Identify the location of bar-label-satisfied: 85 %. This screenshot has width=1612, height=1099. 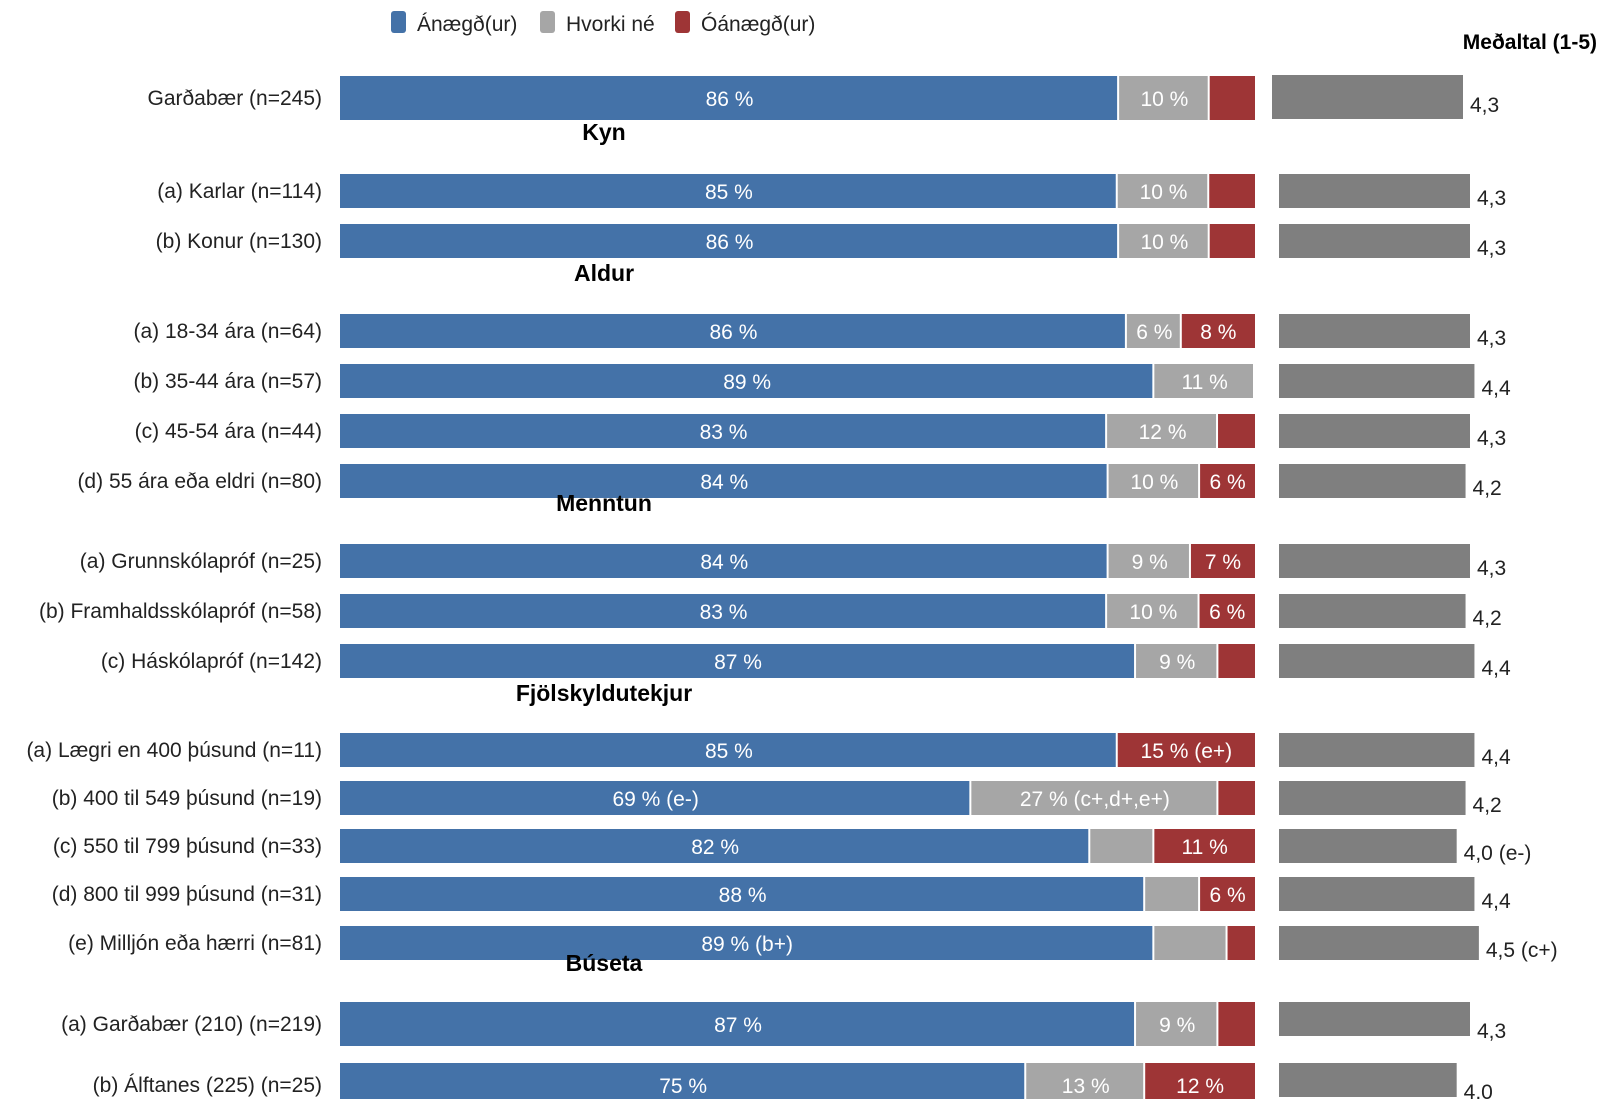
(729, 192).